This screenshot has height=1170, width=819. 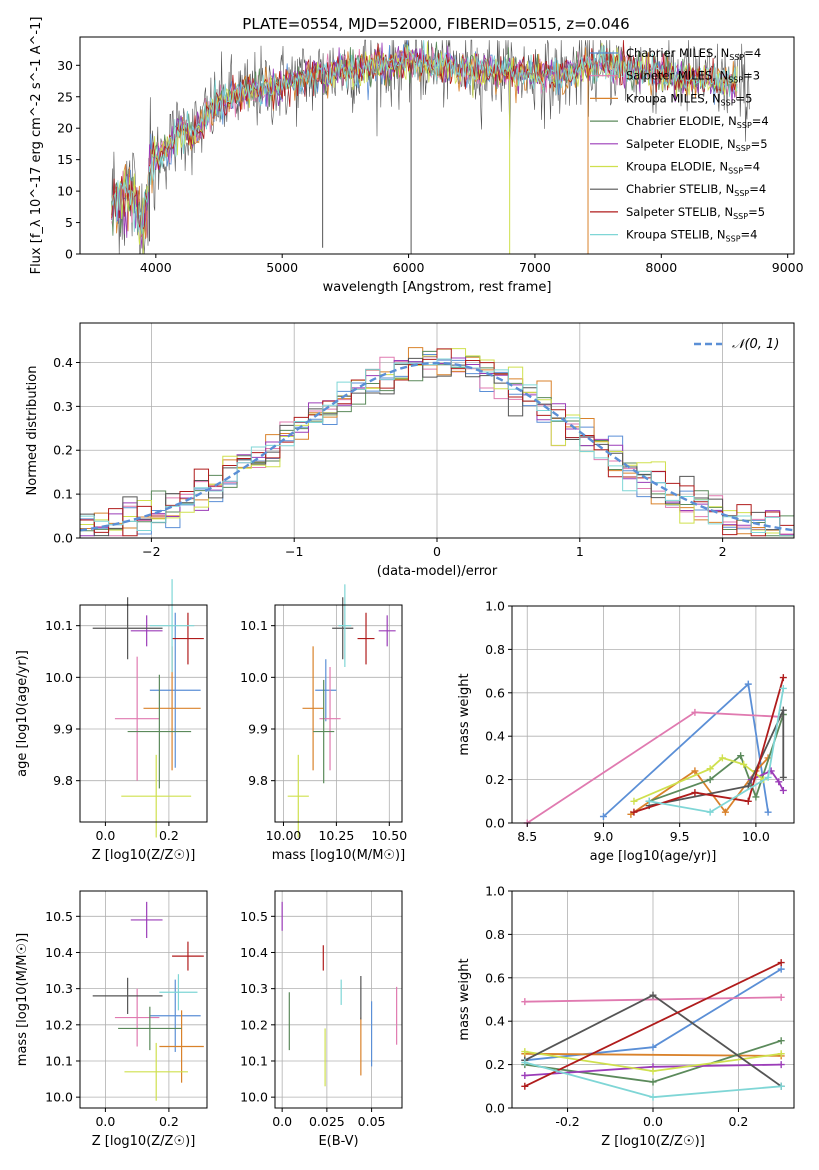 I want to click on age-vs-mass-y-tick-label: 9.9, so click(x=258, y=729).